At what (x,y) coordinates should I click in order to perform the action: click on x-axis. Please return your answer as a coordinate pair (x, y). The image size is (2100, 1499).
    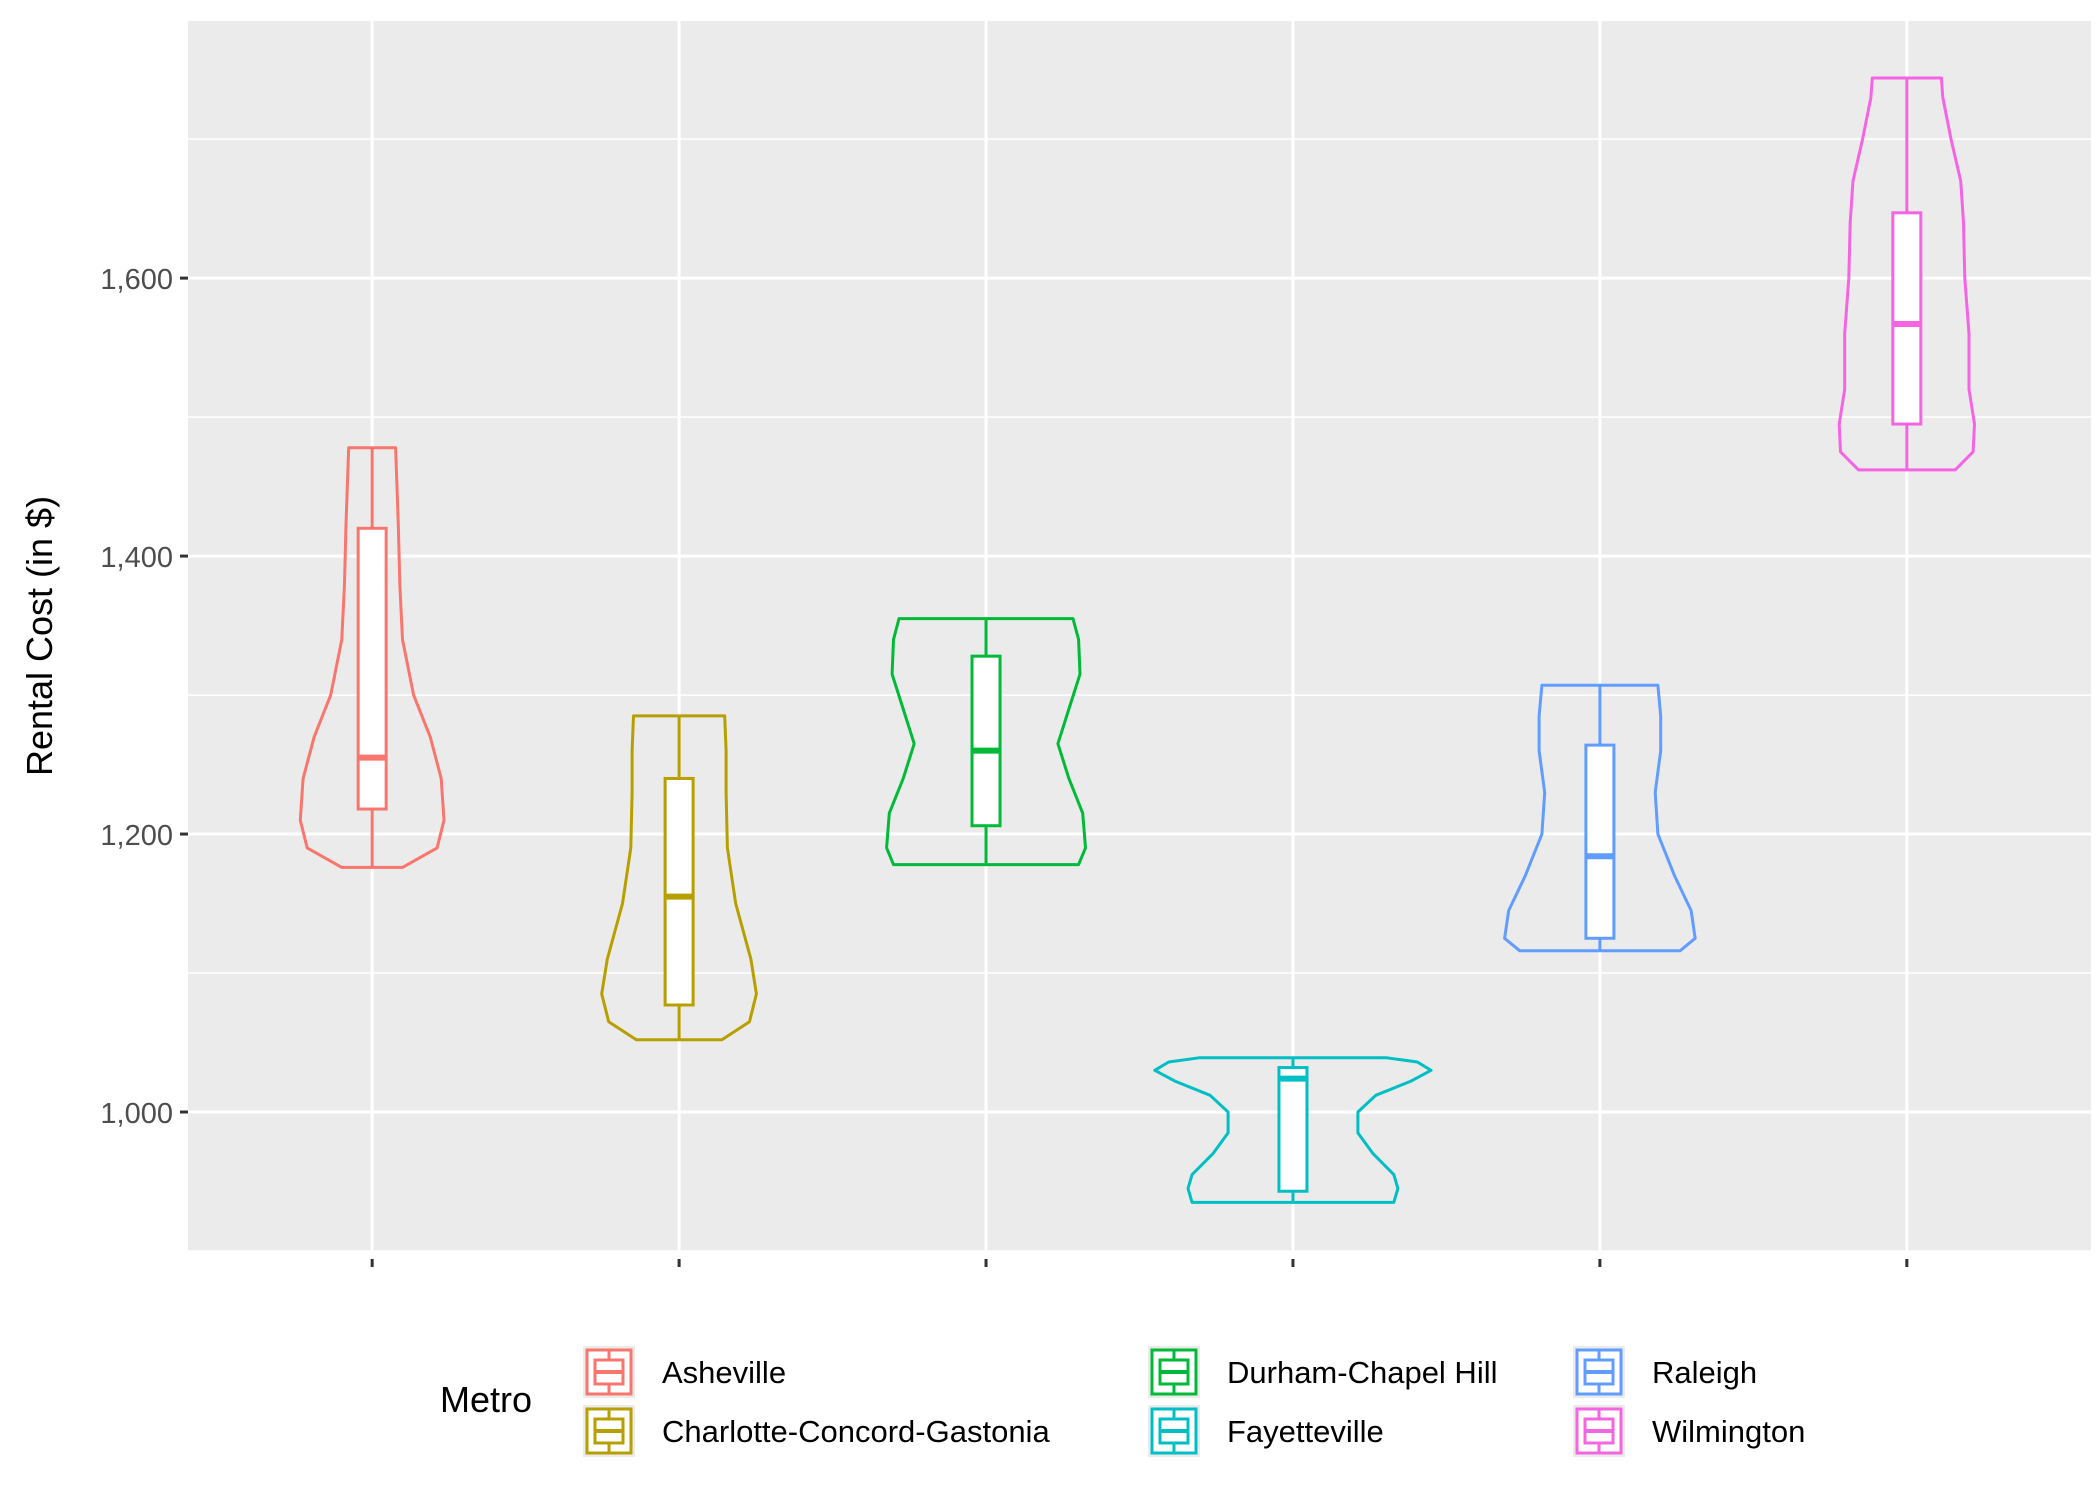
    Looking at the image, I should click on (1139, 1263).